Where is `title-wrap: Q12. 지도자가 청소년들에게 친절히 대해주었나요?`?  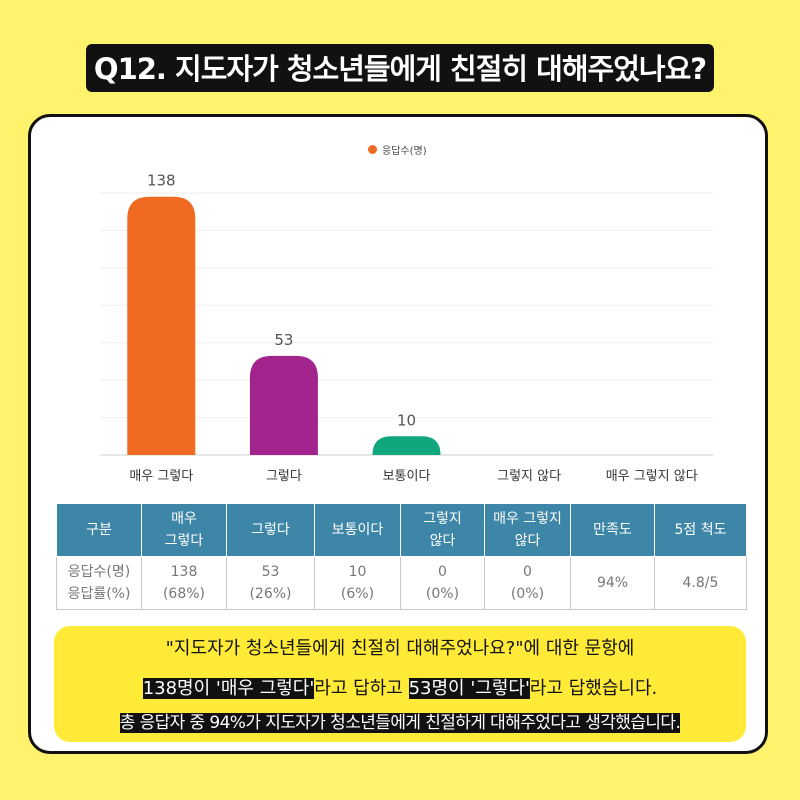 title-wrap: Q12. 지도자가 청소년들에게 친절히 대해주었나요? is located at coordinates (400, 68).